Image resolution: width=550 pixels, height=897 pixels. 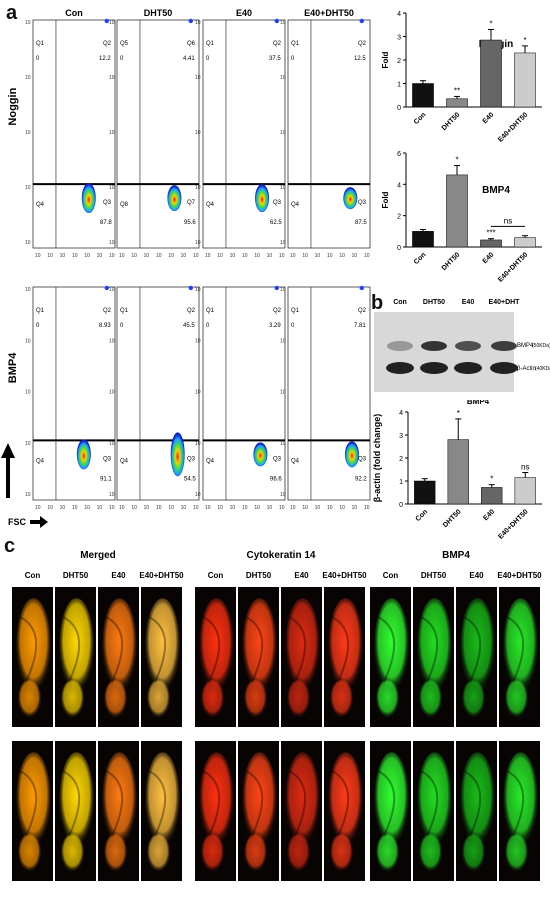 I want to click on quadrant-label-ur: Q6, so click(x=191, y=44).